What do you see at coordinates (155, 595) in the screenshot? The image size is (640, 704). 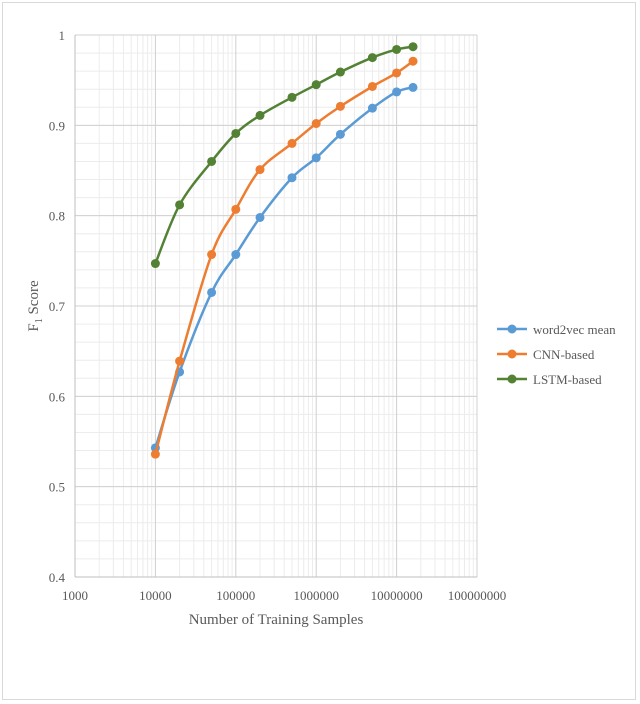 I see `x-tick-label: 10000` at bounding box center [155, 595].